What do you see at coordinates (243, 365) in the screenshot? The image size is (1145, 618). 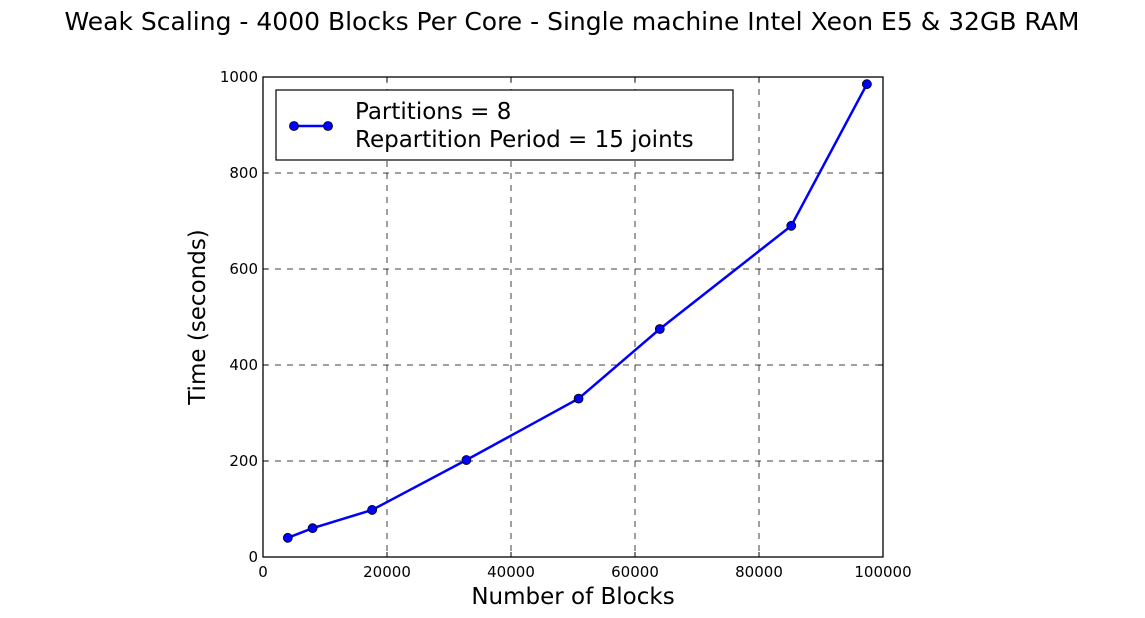 I see `y-tick-label: 400` at bounding box center [243, 365].